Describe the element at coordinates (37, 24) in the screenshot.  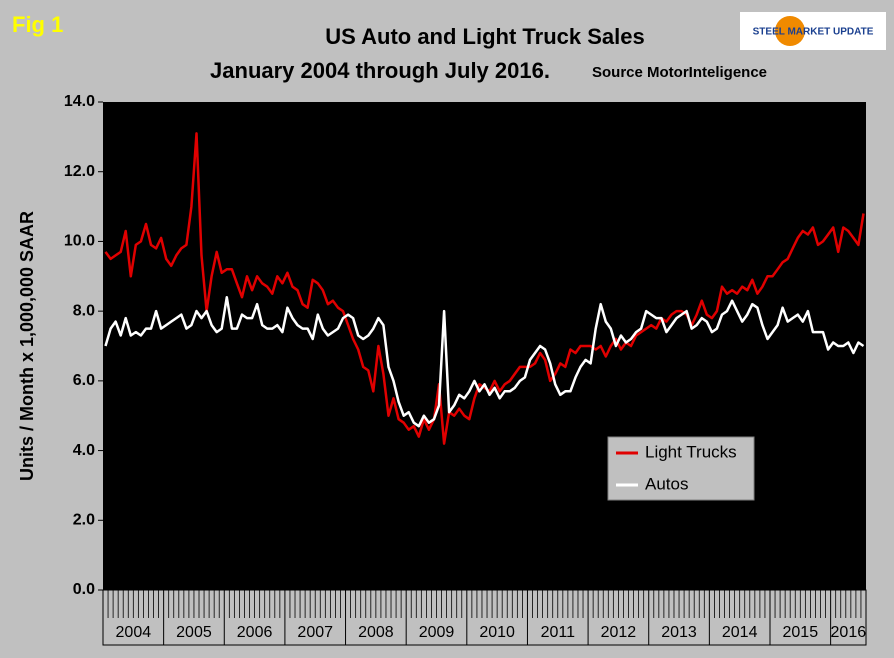
I see `fig-label: Fig 1` at that location.